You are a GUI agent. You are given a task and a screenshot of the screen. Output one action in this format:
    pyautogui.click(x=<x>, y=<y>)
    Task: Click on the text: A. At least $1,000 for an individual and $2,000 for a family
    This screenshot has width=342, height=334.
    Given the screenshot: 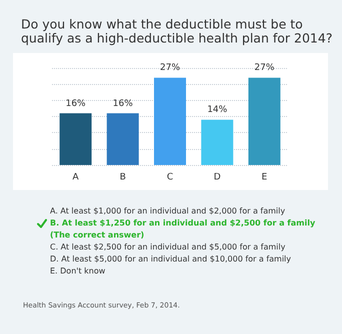 What is the action you would take?
    pyautogui.click(x=168, y=211)
    